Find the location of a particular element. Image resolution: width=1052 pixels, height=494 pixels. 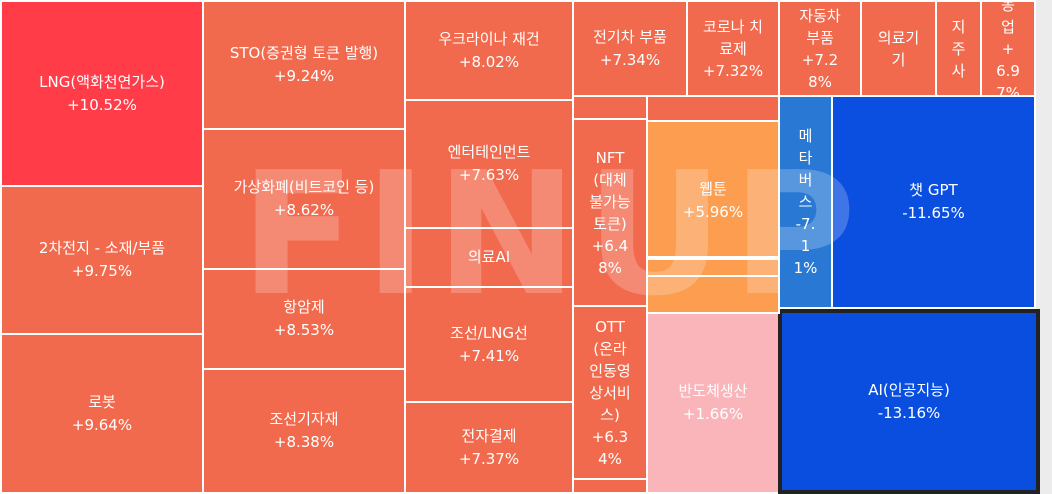

tile-메타버스: 메타버스 -7.11% is located at coordinates (805, 202).